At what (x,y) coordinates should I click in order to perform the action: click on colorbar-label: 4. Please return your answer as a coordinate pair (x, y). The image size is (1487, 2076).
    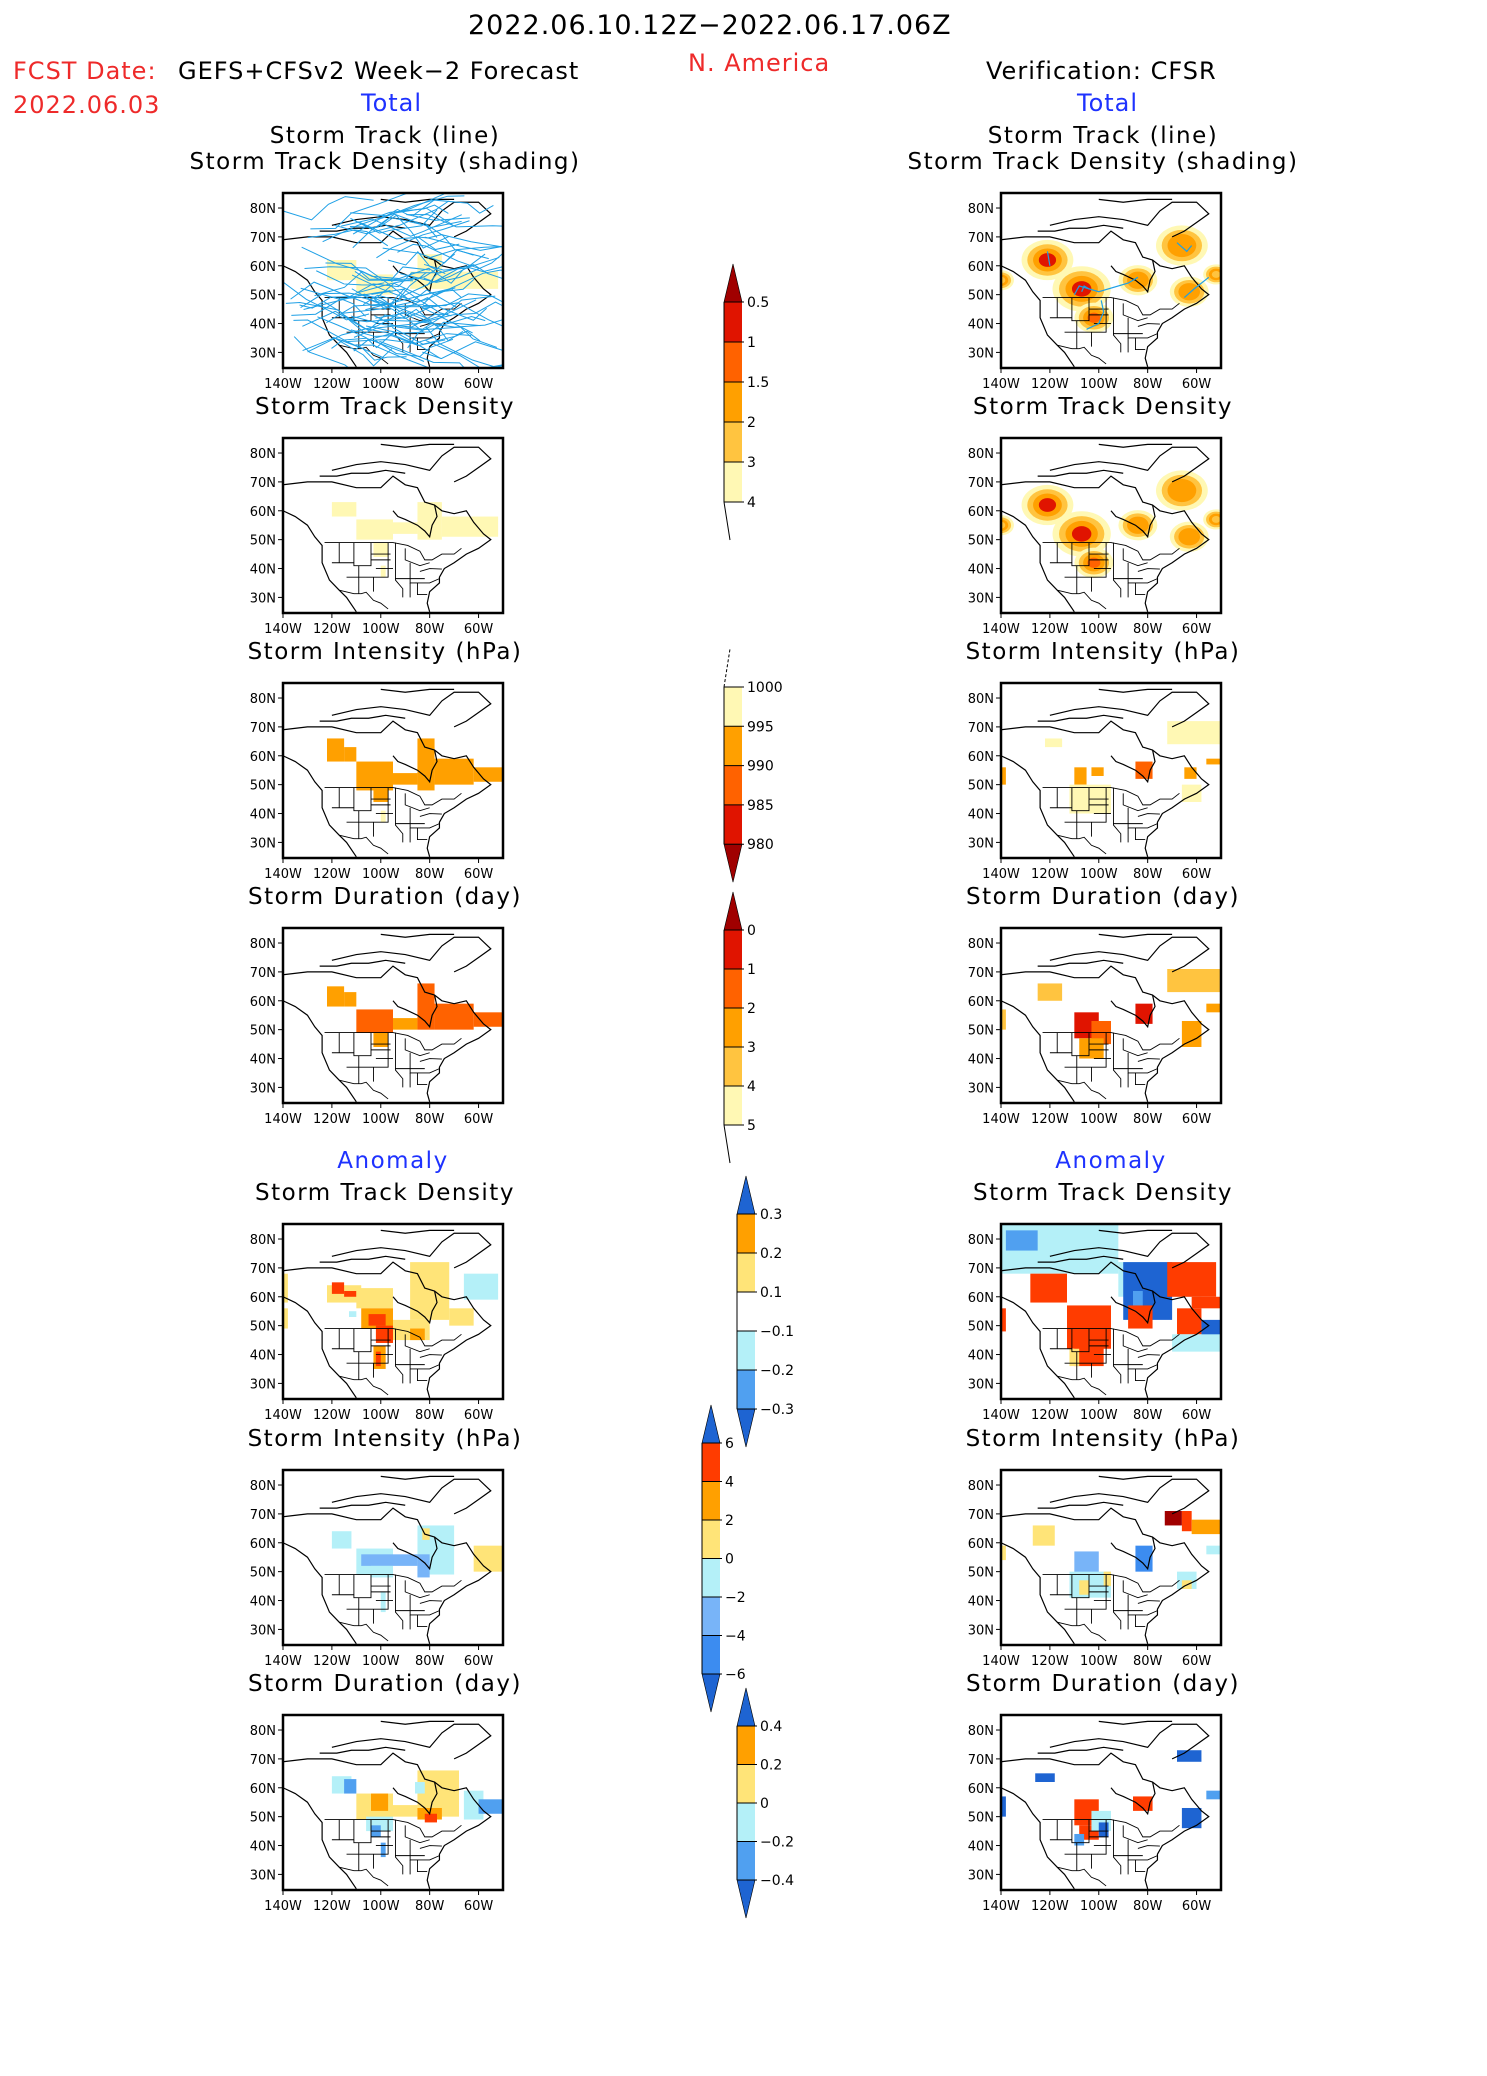
    Looking at the image, I should click on (729, 1483).